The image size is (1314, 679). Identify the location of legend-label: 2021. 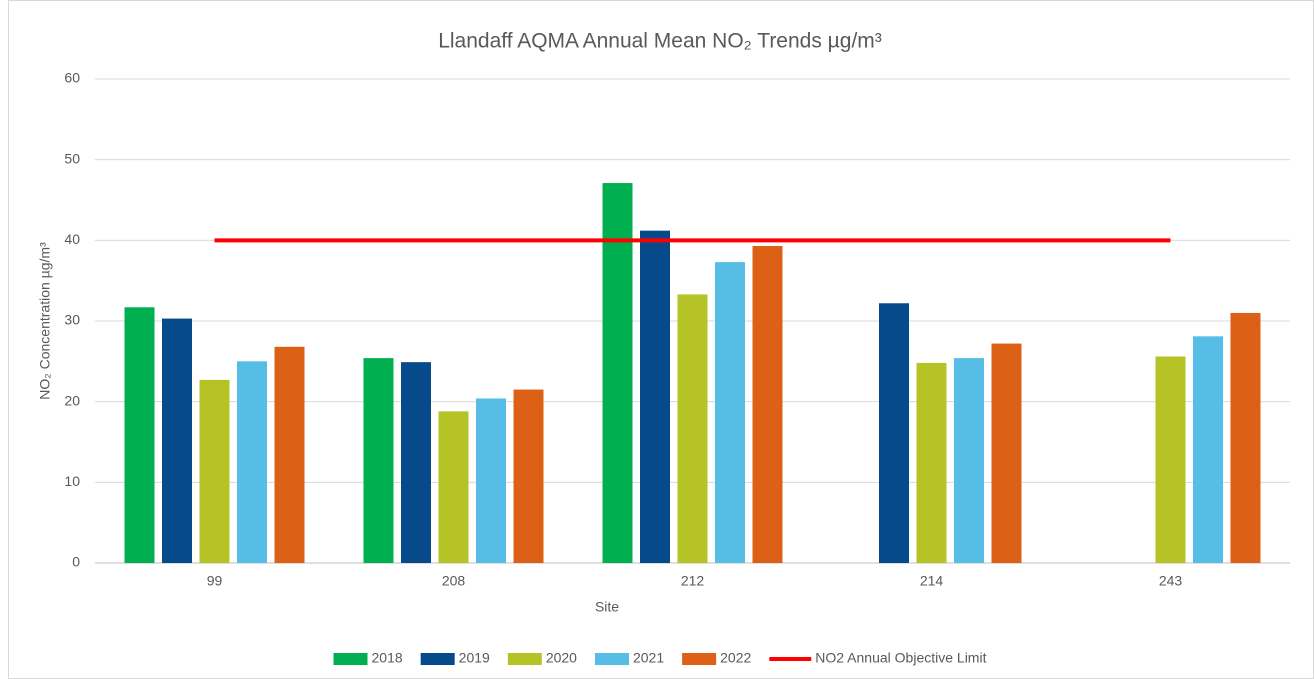
(648, 658).